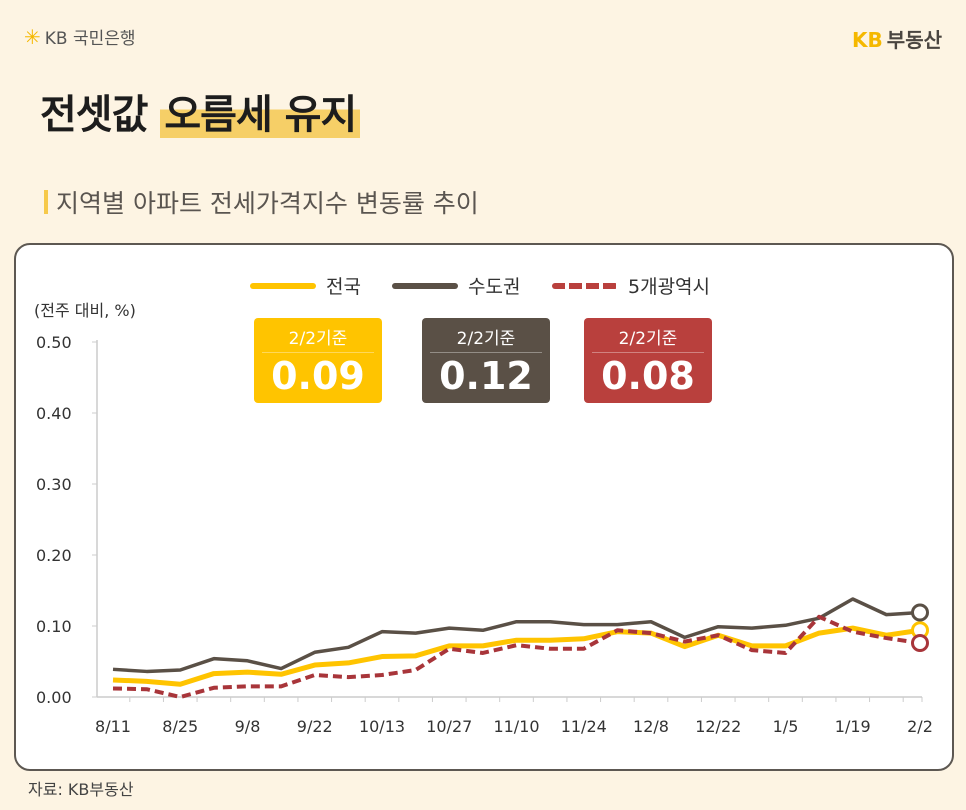 The width and height of the screenshot is (966, 810). What do you see at coordinates (90, 39) in the screenshot?
I see `bank-logo-text: KB 국민은행` at bounding box center [90, 39].